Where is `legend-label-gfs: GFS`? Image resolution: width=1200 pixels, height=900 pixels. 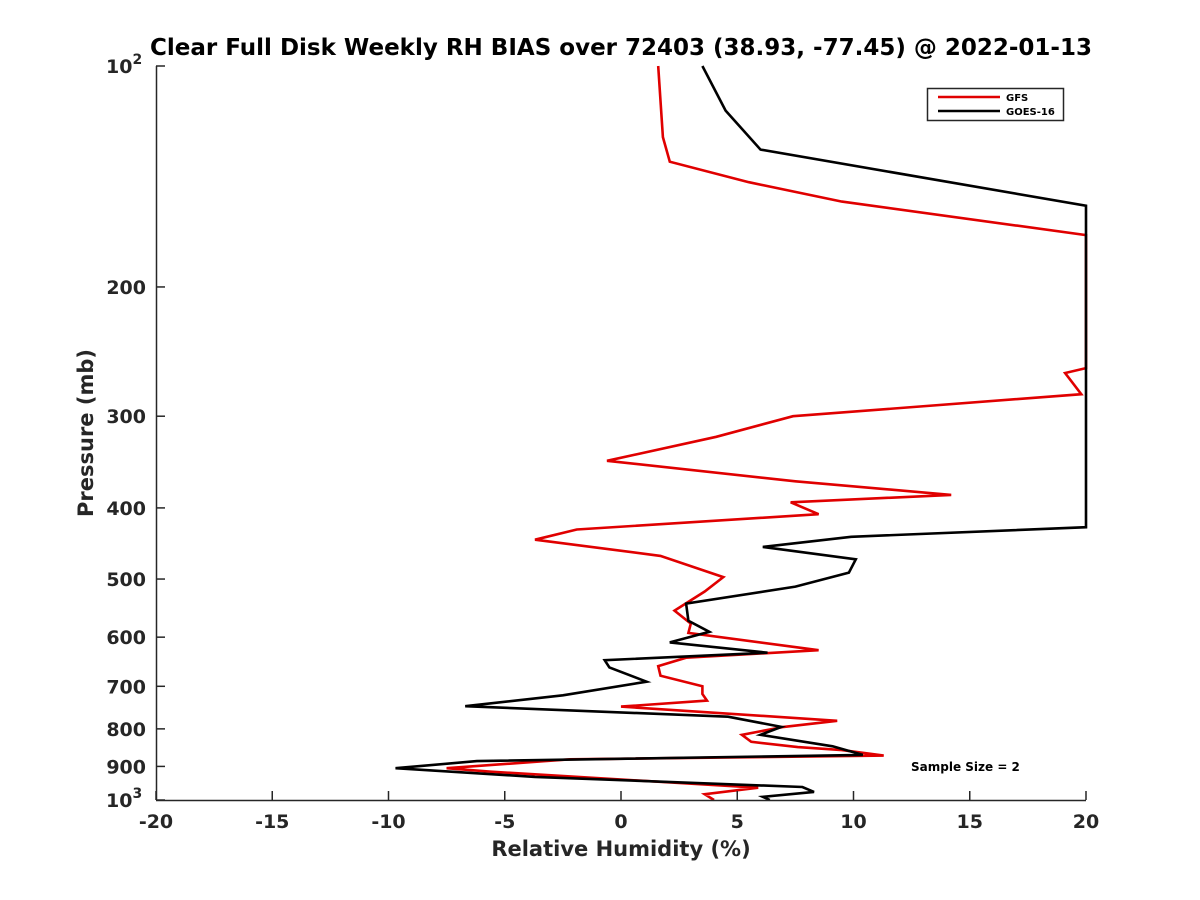
legend-label-gfs: GFS is located at coordinates (1017, 98).